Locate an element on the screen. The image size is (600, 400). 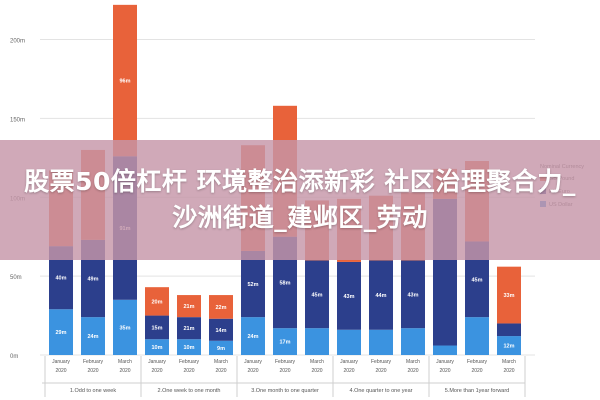
data-label: 12m is located at coordinates (508, 347).